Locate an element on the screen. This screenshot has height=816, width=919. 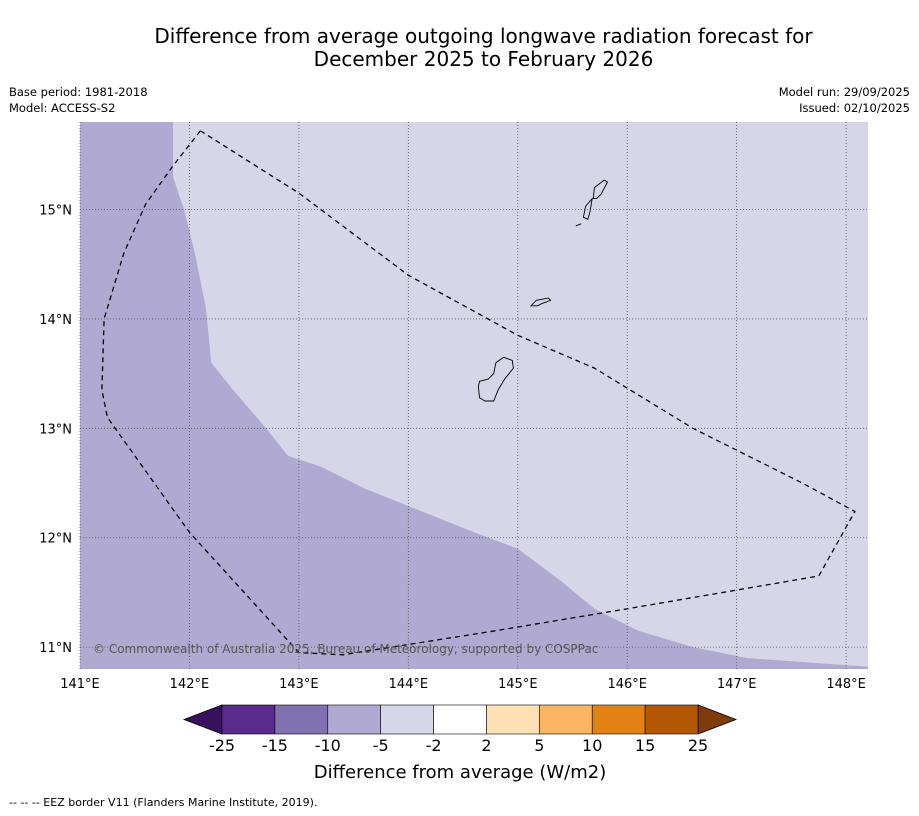
base-period-text: Base period: 1981-2018 is located at coordinates (78, 92).